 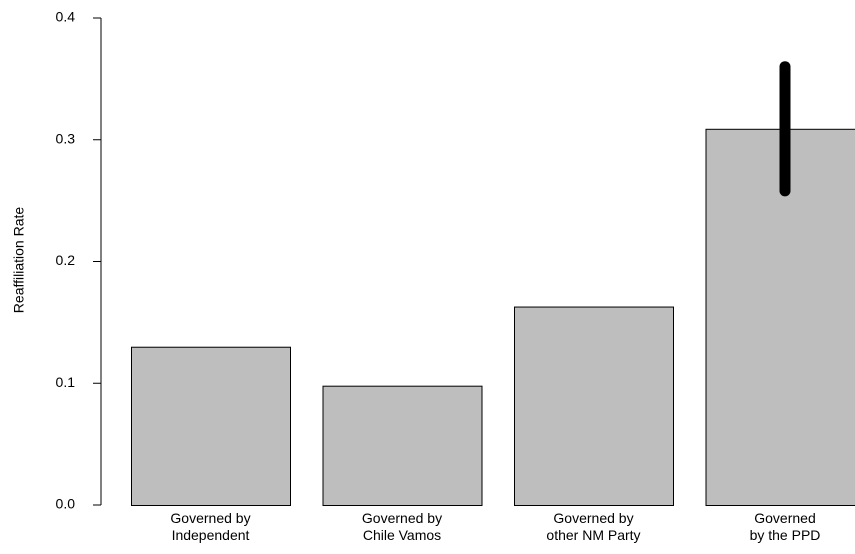 What do you see at coordinates (210, 526) in the screenshot?
I see `x-tick-label: Governed by Independent` at bounding box center [210, 526].